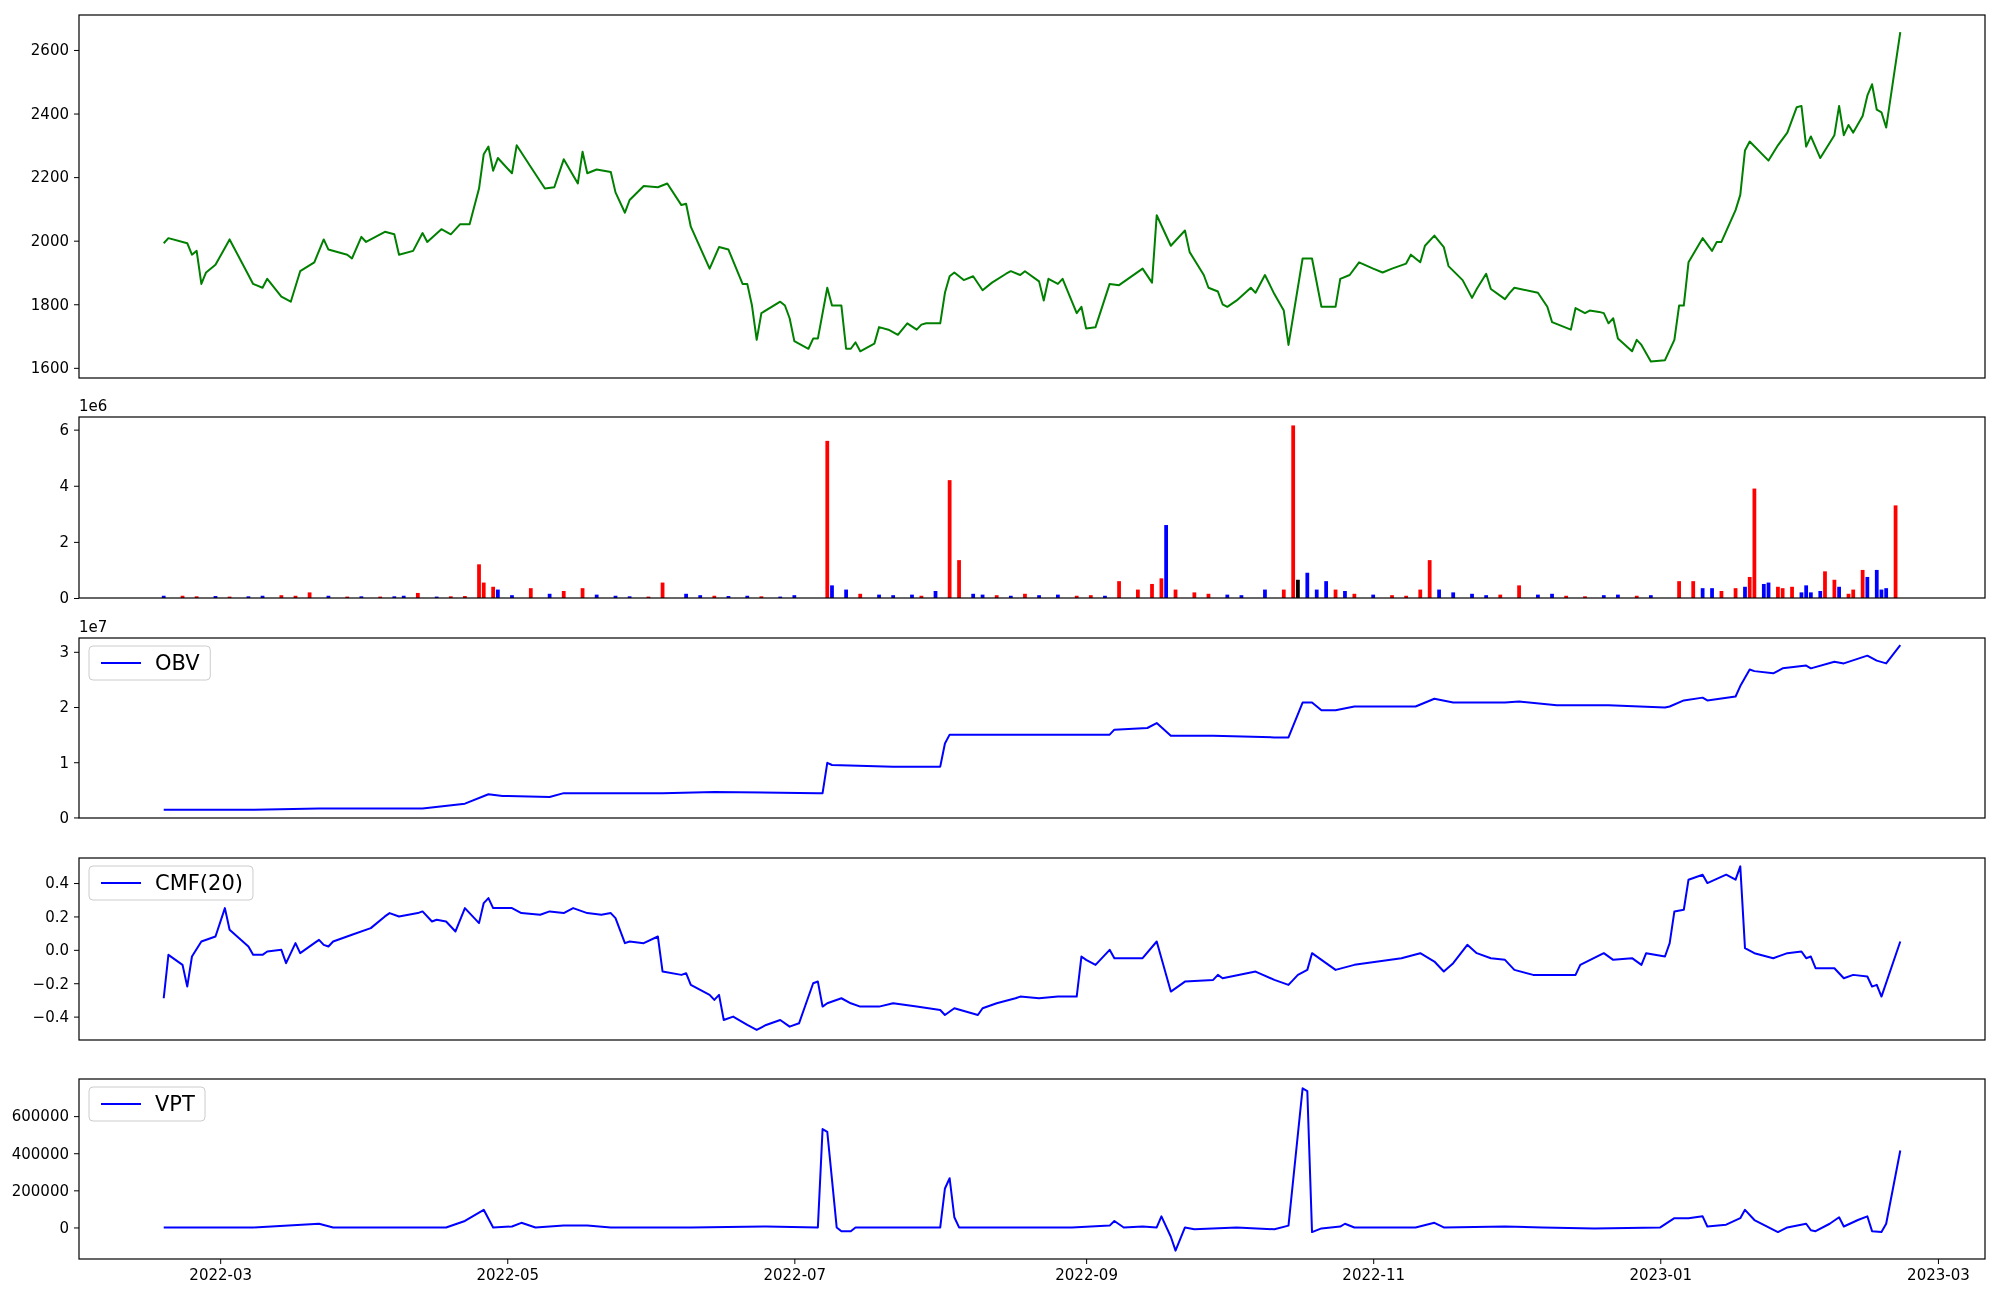 The image size is (2000, 1300). Describe the element at coordinates (57, 916) in the screenshot. I see `y-tick-label: 0.2` at that location.